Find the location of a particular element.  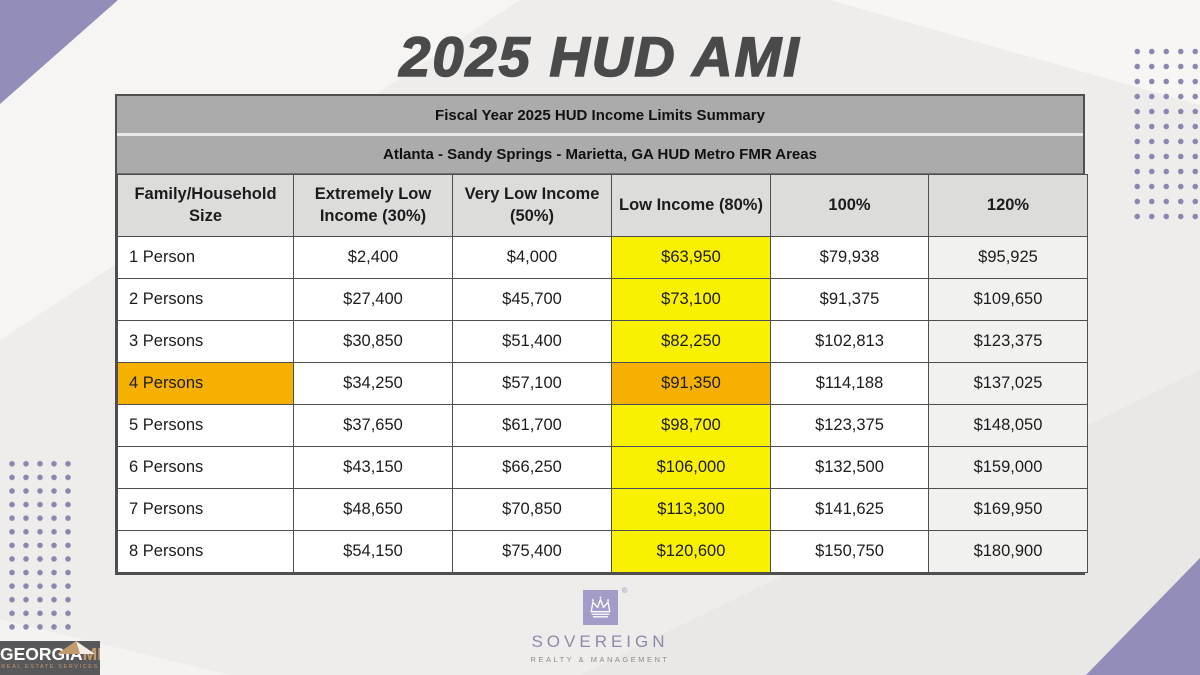

row-label-highlighted: 4 Persons is located at coordinates (205, 383).